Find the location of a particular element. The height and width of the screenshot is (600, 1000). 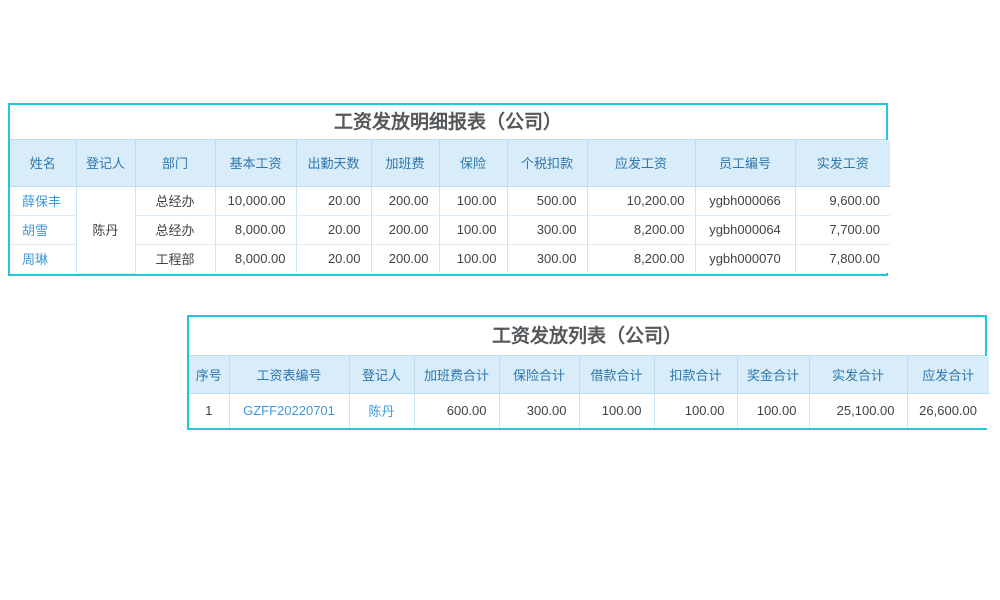

column-header-loan-total: 借款合计 is located at coordinates (616, 375).